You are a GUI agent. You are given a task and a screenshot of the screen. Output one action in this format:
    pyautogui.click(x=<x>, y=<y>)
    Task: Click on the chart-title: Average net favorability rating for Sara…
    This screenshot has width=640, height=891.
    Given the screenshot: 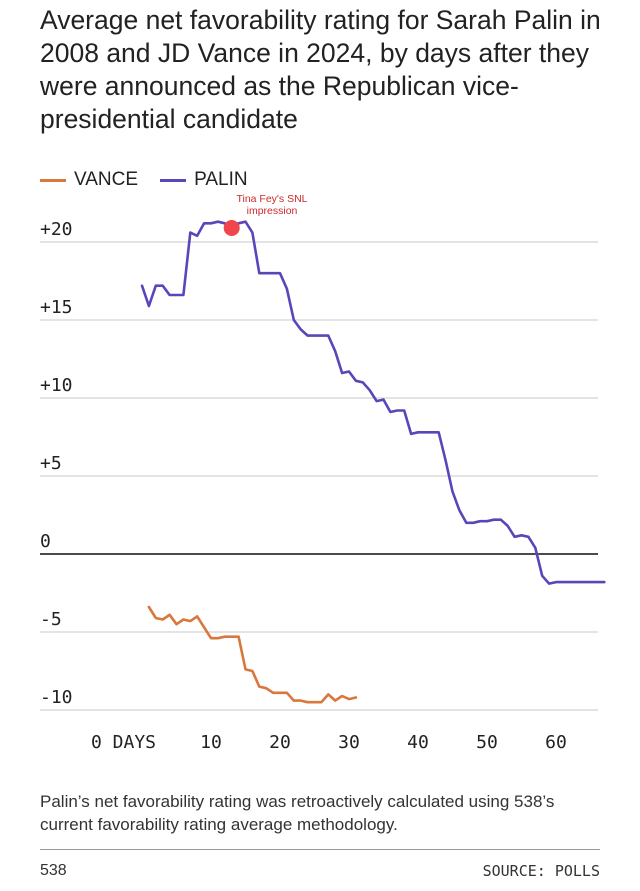 What is the action you would take?
    pyautogui.click(x=320, y=69)
    